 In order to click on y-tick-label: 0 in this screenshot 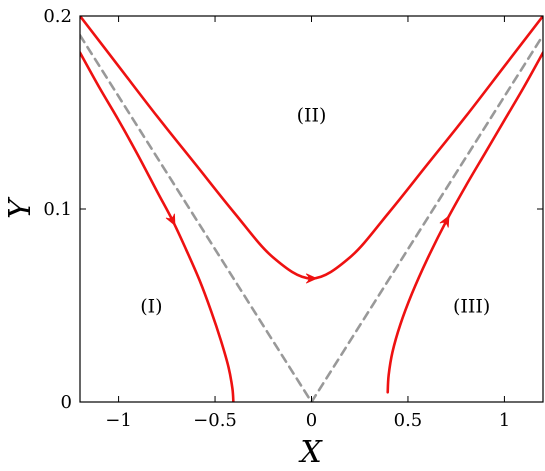, I will do `click(66, 402)`.